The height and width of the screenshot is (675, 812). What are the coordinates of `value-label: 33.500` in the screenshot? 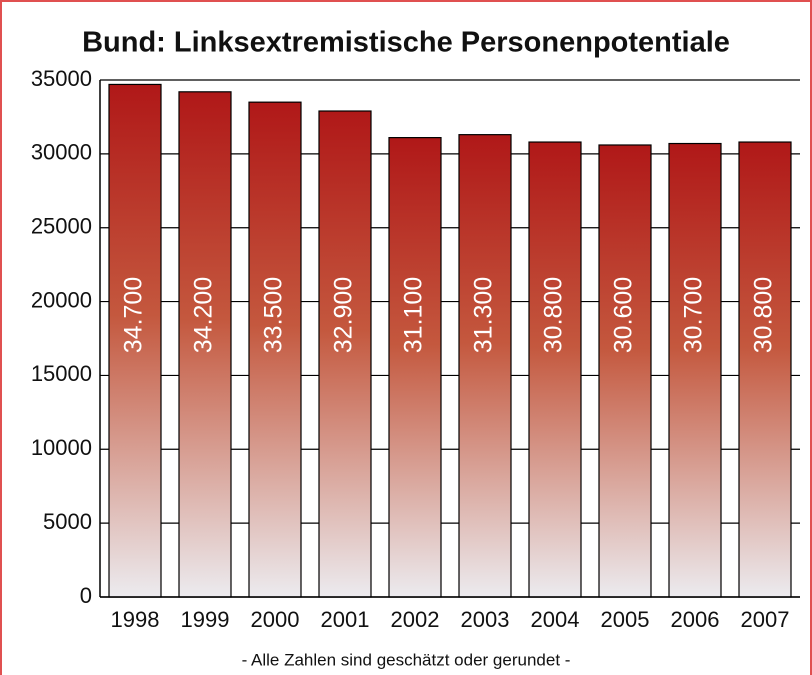 It's located at (274, 315).